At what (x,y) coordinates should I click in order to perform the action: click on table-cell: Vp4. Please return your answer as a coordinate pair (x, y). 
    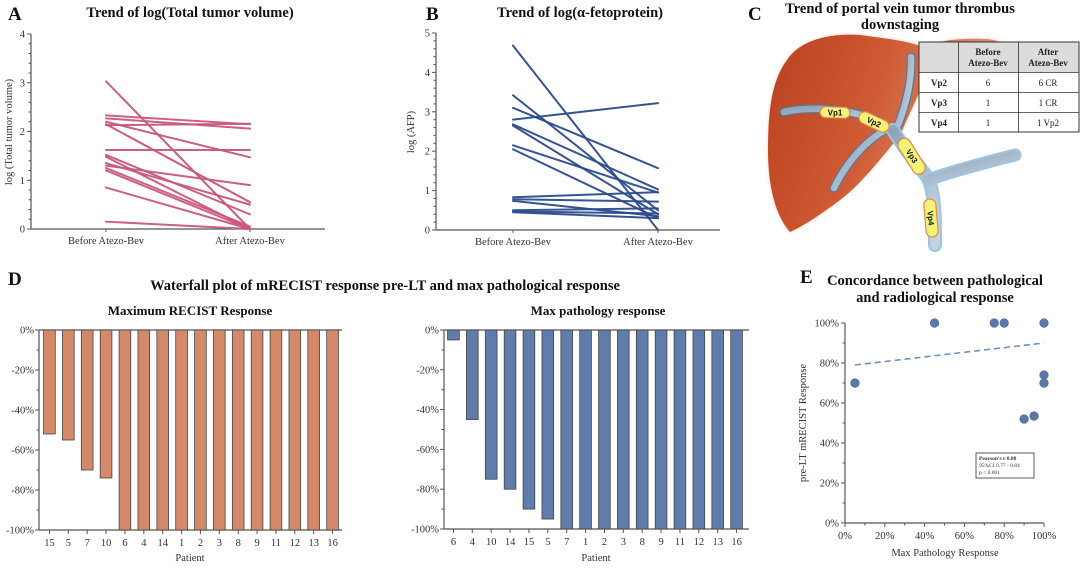
    Looking at the image, I should click on (939, 123).